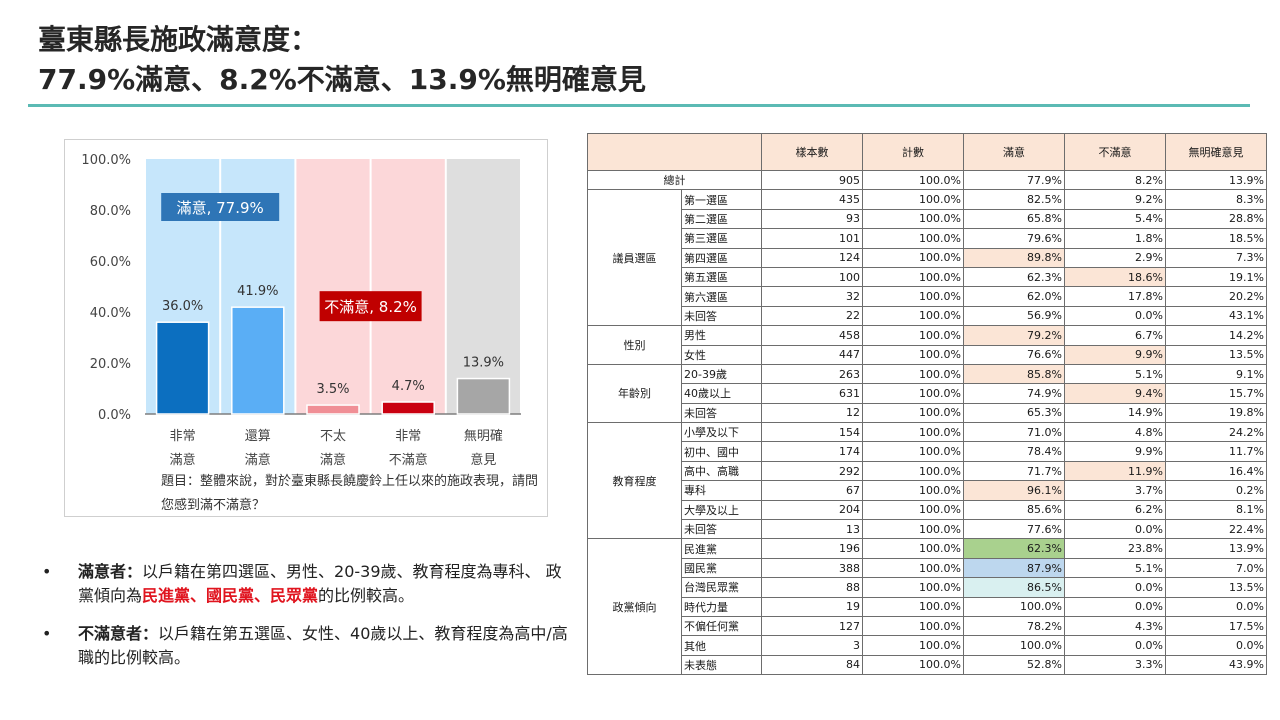  Describe the element at coordinates (721, 257) in the screenshot. I see `row-label: 第四選區` at that location.